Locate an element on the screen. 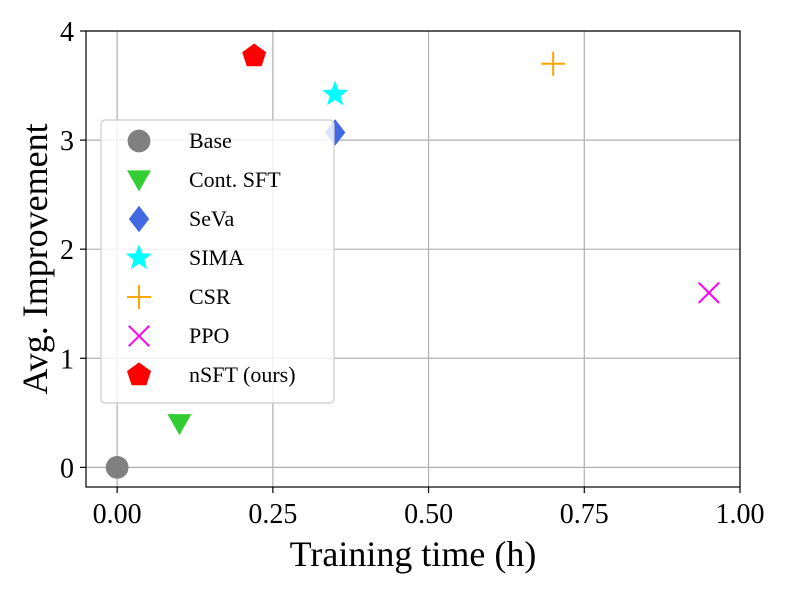 The height and width of the screenshot is (592, 789). point-cont-sft is located at coordinates (179, 425).